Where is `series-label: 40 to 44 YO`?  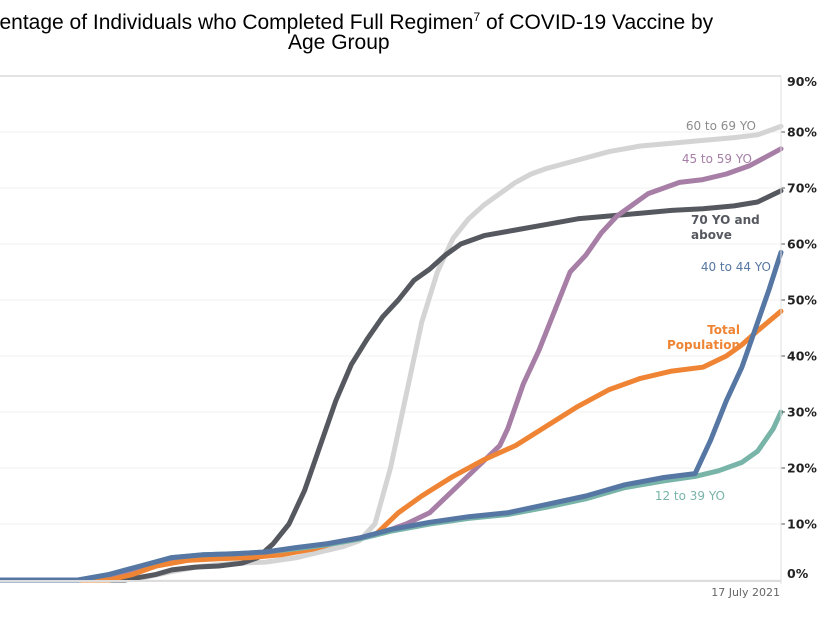
series-label: 40 to 44 YO is located at coordinates (736, 267).